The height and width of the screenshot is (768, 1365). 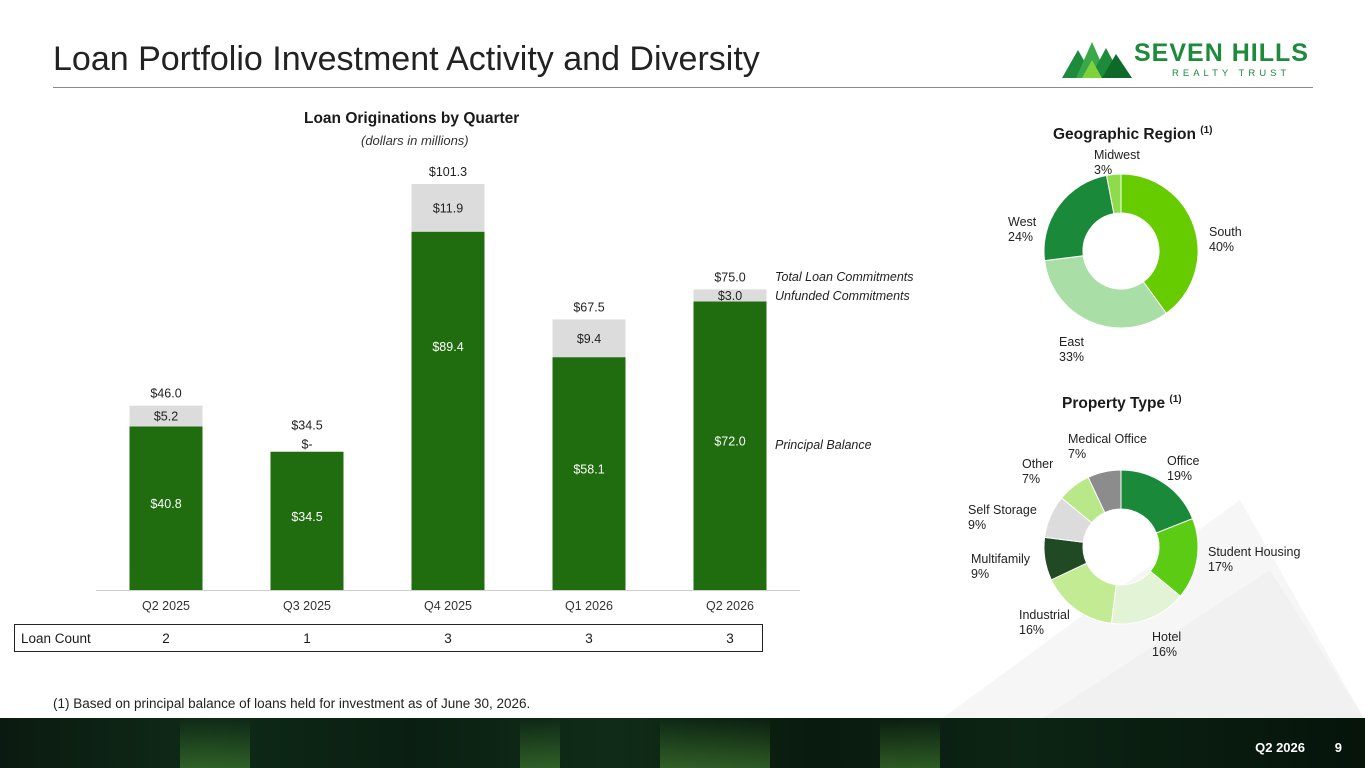 I want to click on property-slice-label-other: Other 7%, so click(x=1037, y=472).